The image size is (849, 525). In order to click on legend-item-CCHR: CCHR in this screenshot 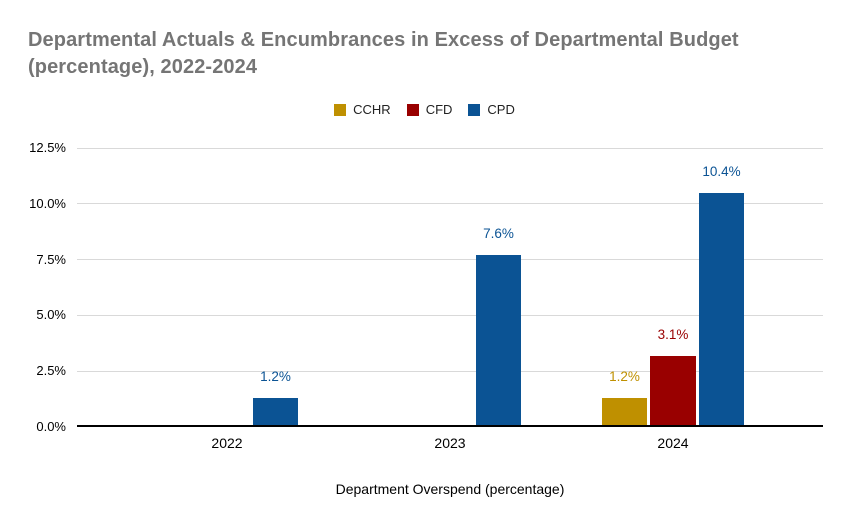, I will do `click(362, 109)`.